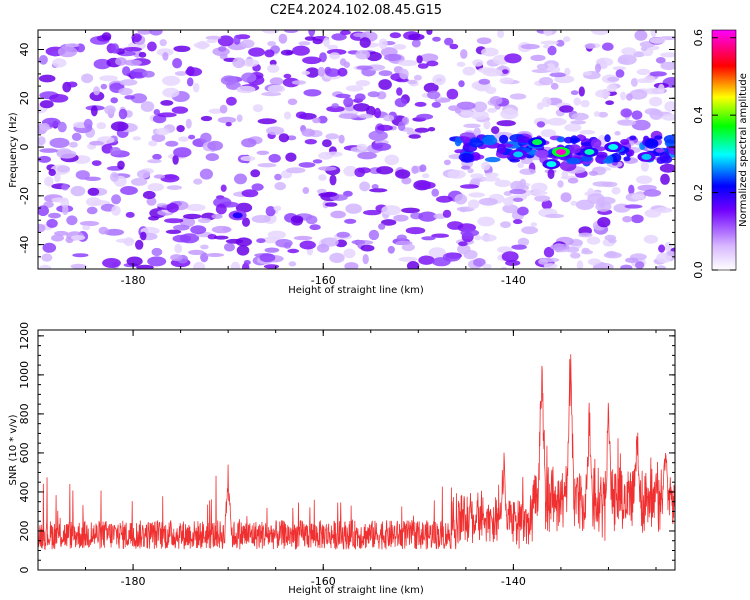  Describe the element at coordinates (24, 196) in the screenshot. I see `y-tick-label: -20` at that location.